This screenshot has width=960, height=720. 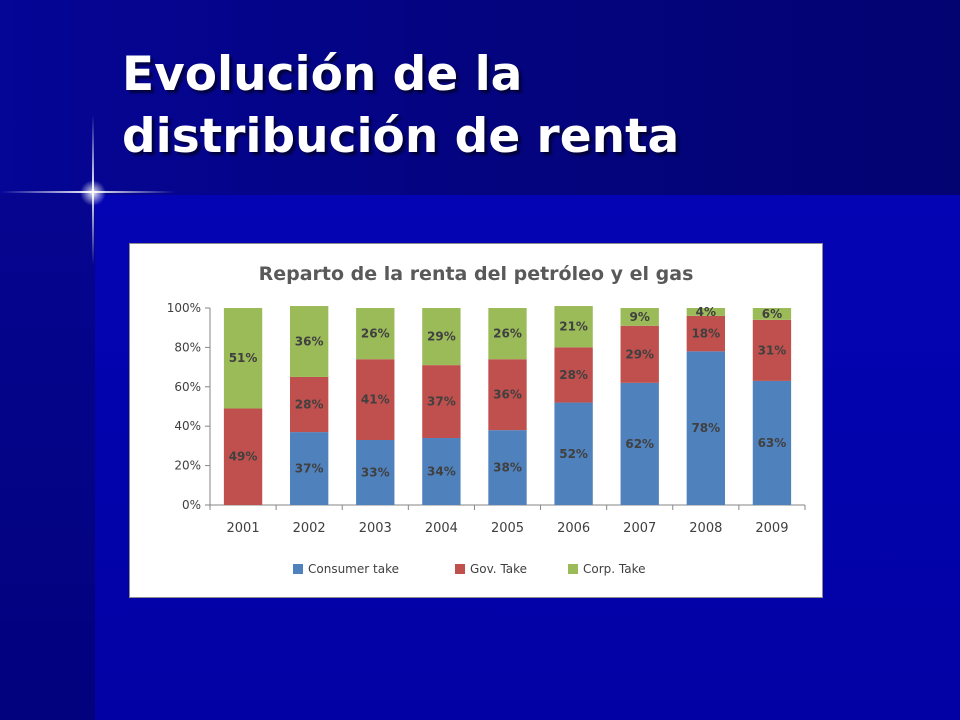 I want to click on data-label: 38%, so click(x=507, y=468).